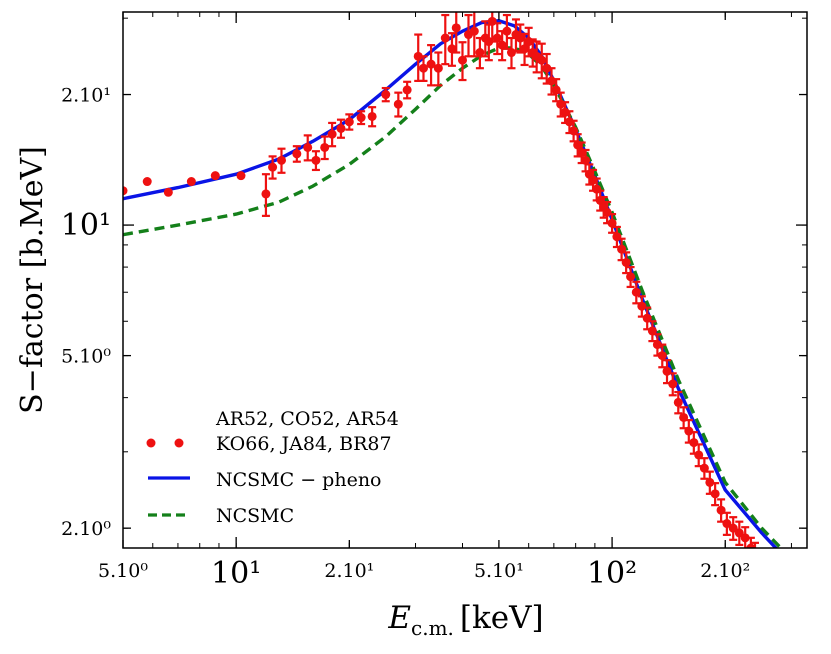  Describe the element at coordinates (236, 573) in the screenshot. I see `x-tick-label: 10¹` at that location.